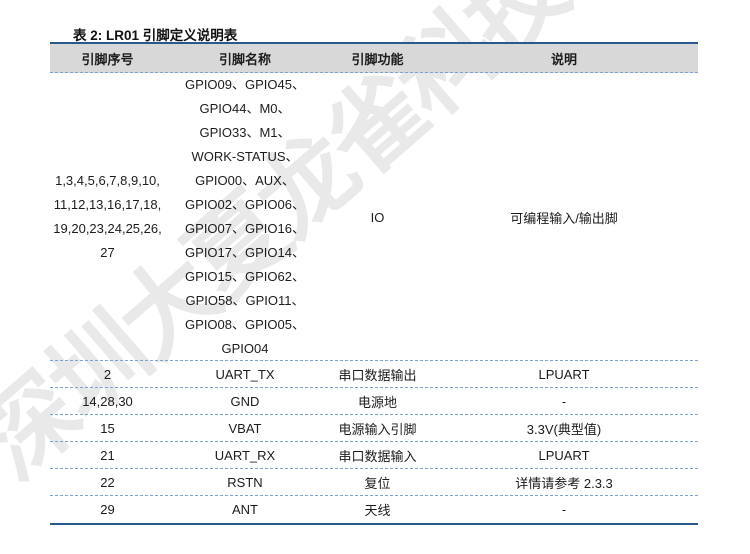  What do you see at coordinates (377, 456) in the screenshot?
I see `cell-pin-function: 串口数据输入` at bounding box center [377, 456].